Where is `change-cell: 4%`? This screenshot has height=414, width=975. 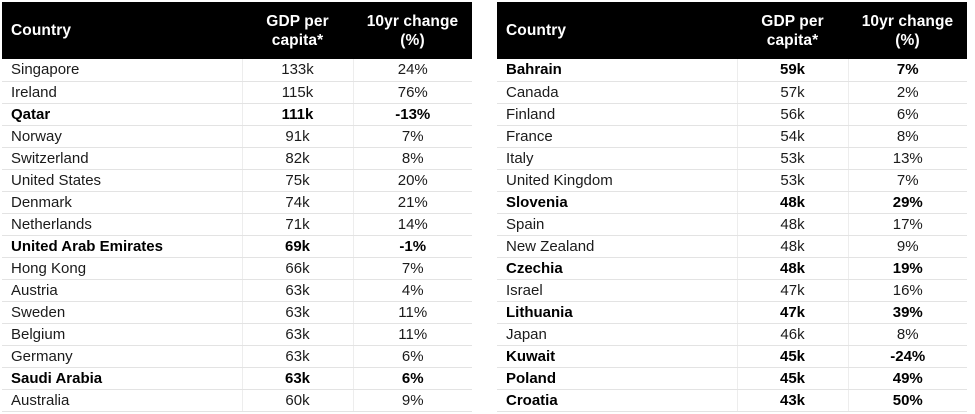
change-cell: 4% is located at coordinates (412, 290).